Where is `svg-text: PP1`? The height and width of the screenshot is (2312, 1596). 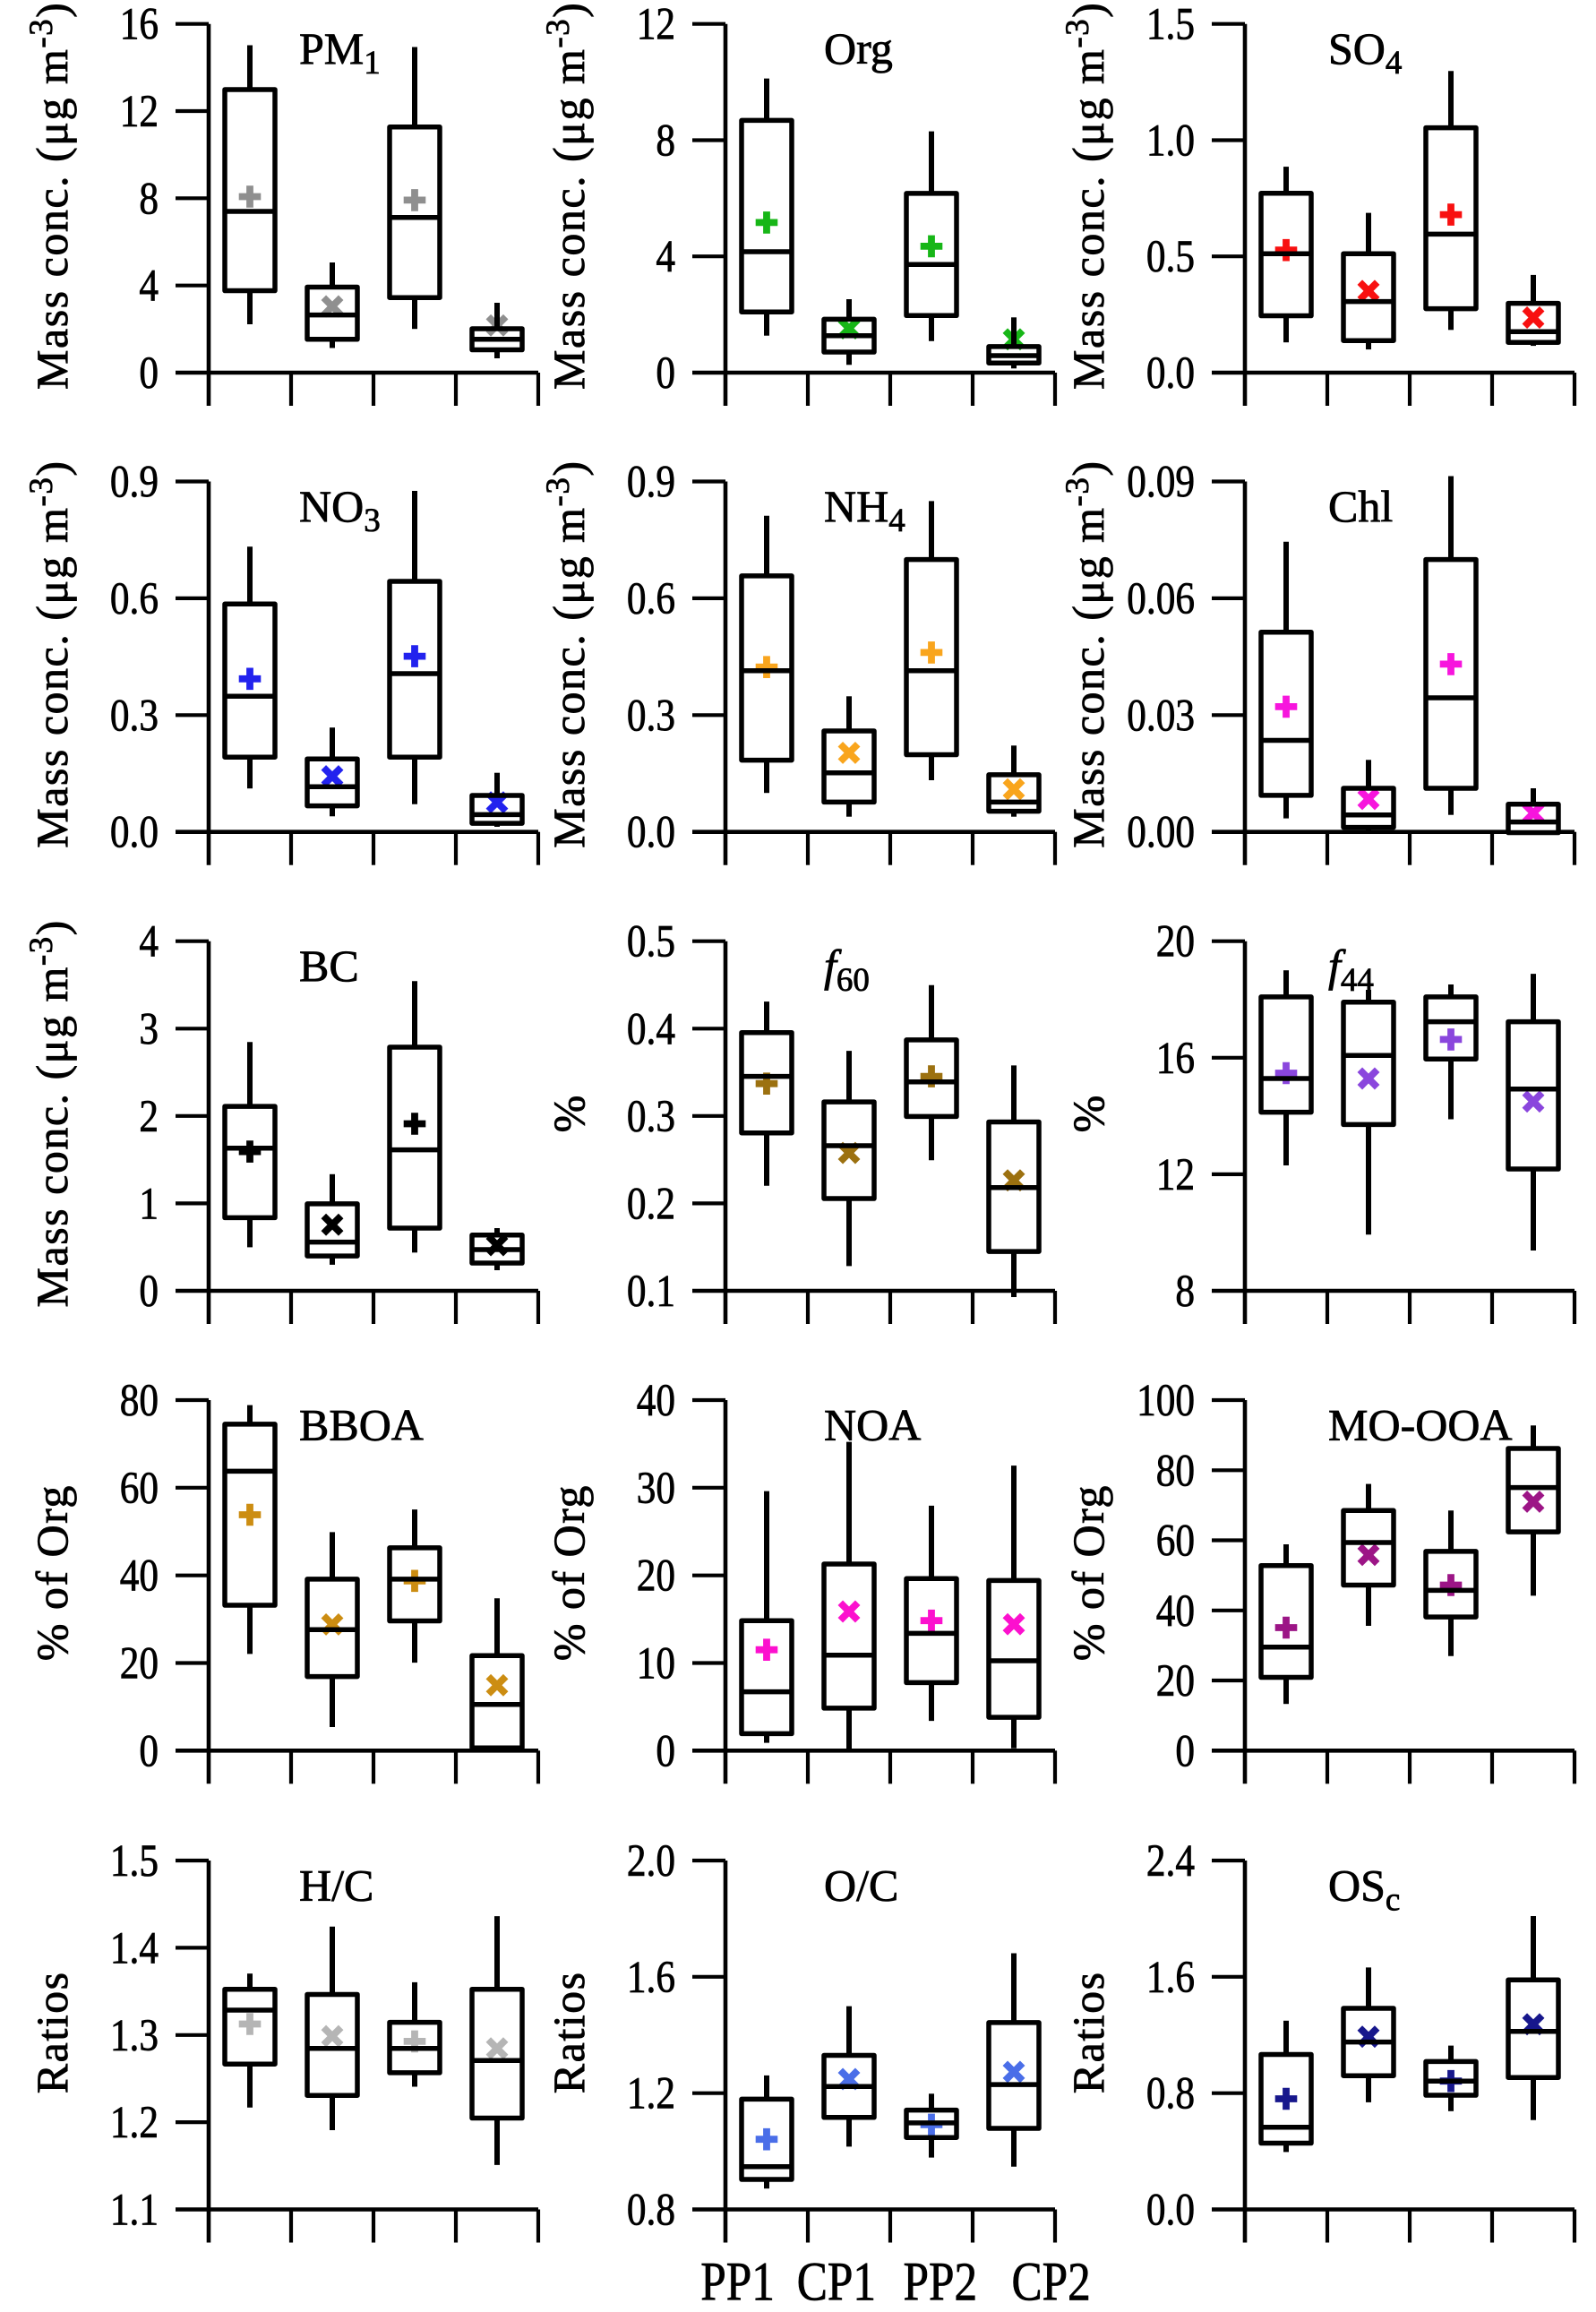
svg-text: PP1 is located at coordinates (738, 2282).